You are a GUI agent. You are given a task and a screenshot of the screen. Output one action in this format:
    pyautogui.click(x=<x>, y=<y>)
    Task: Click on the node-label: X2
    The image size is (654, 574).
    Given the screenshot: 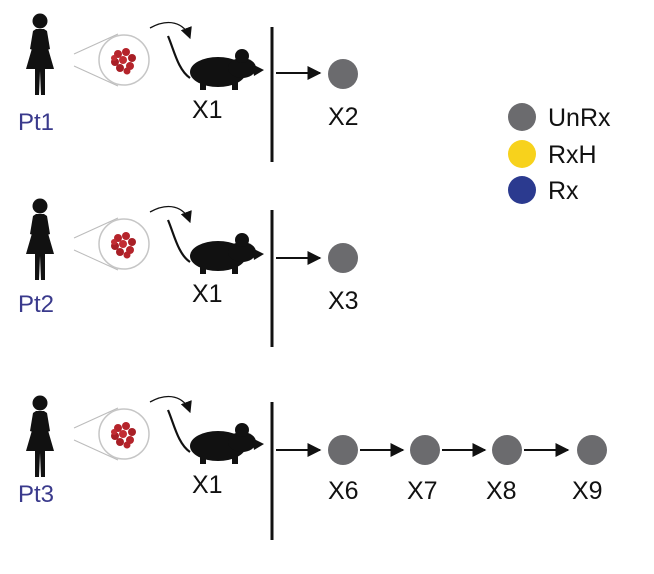 What is the action you would take?
    pyautogui.click(x=343, y=117)
    